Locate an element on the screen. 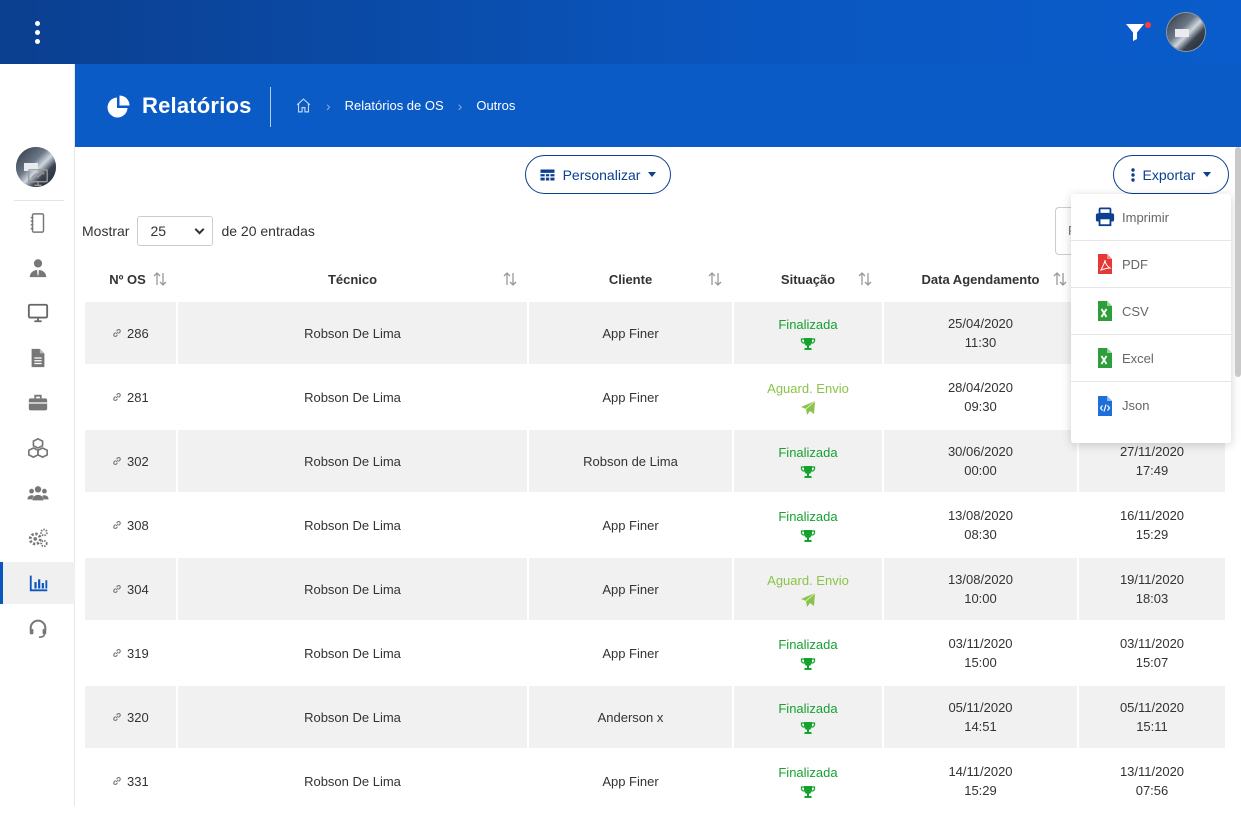 The image size is (1241, 814). export-button: Exportar is located at coordinates (1171, 174).